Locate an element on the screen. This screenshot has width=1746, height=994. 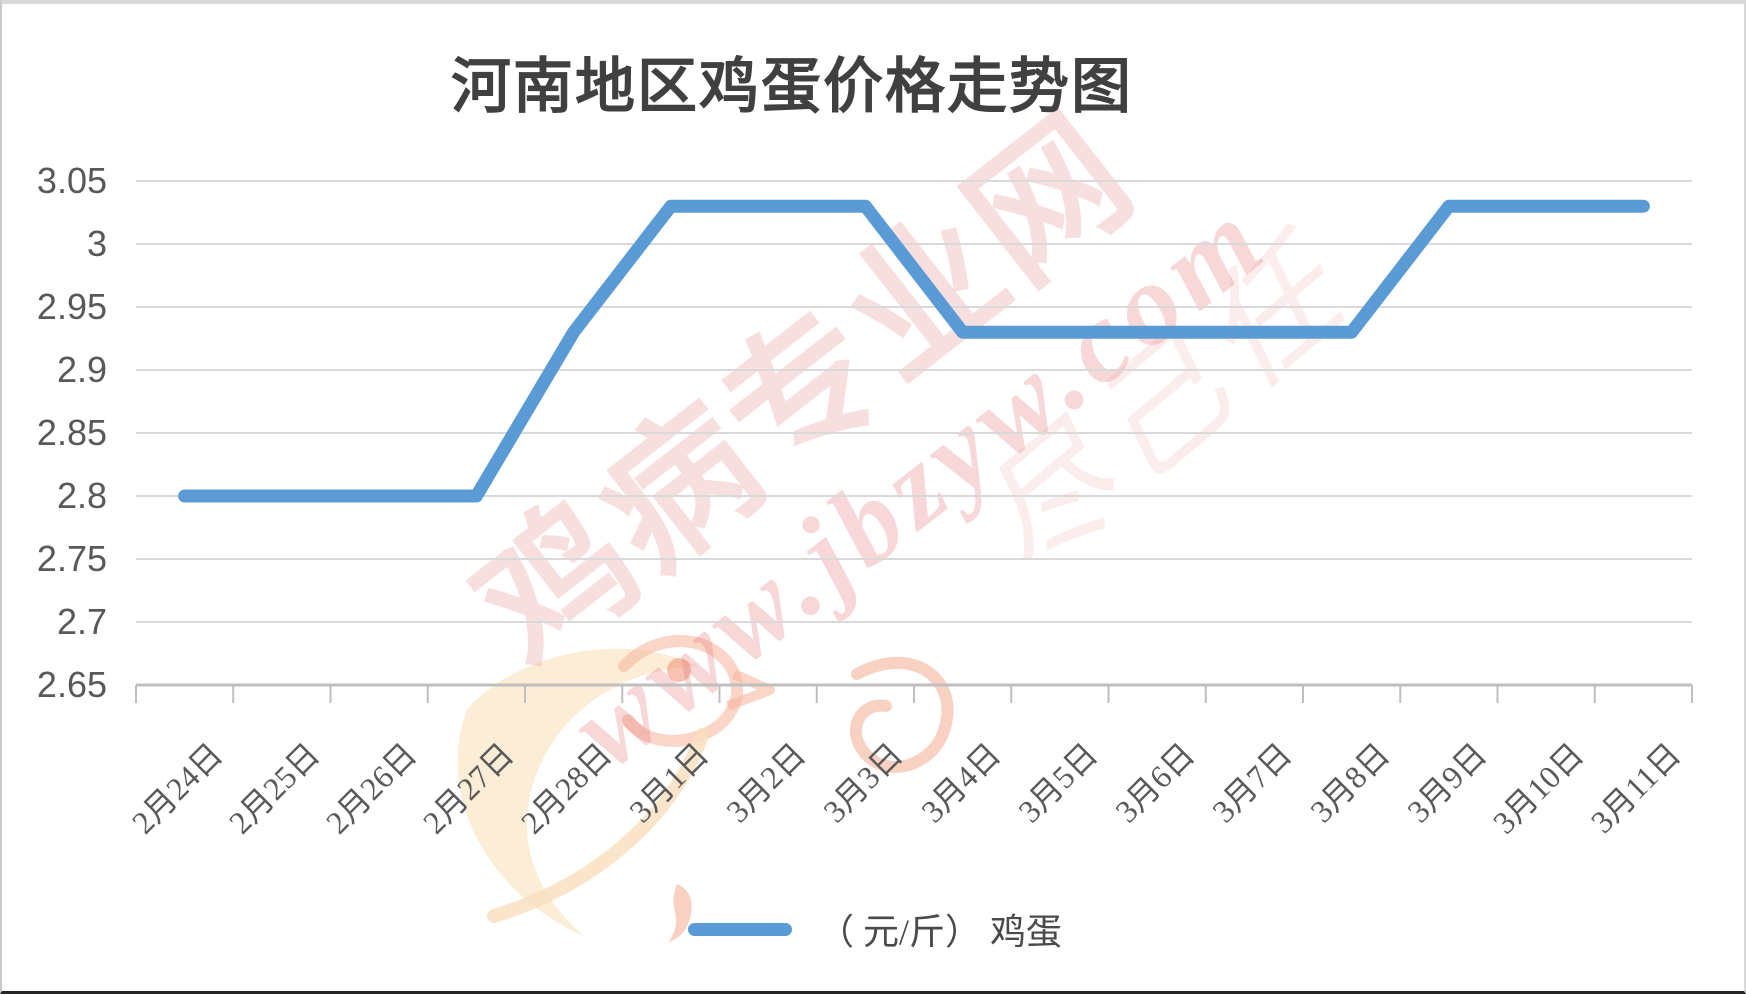
legend: （ 元/斤） 鸡蛋 is located at coordinates (873, 929).